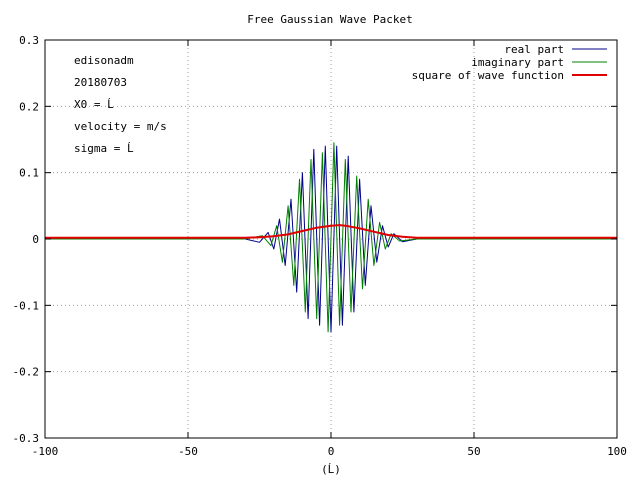 The image size is (640, 480). Describe the element at coordinates (188, 451) in the screenshot. I see `x-tick-label: -50` at that location.